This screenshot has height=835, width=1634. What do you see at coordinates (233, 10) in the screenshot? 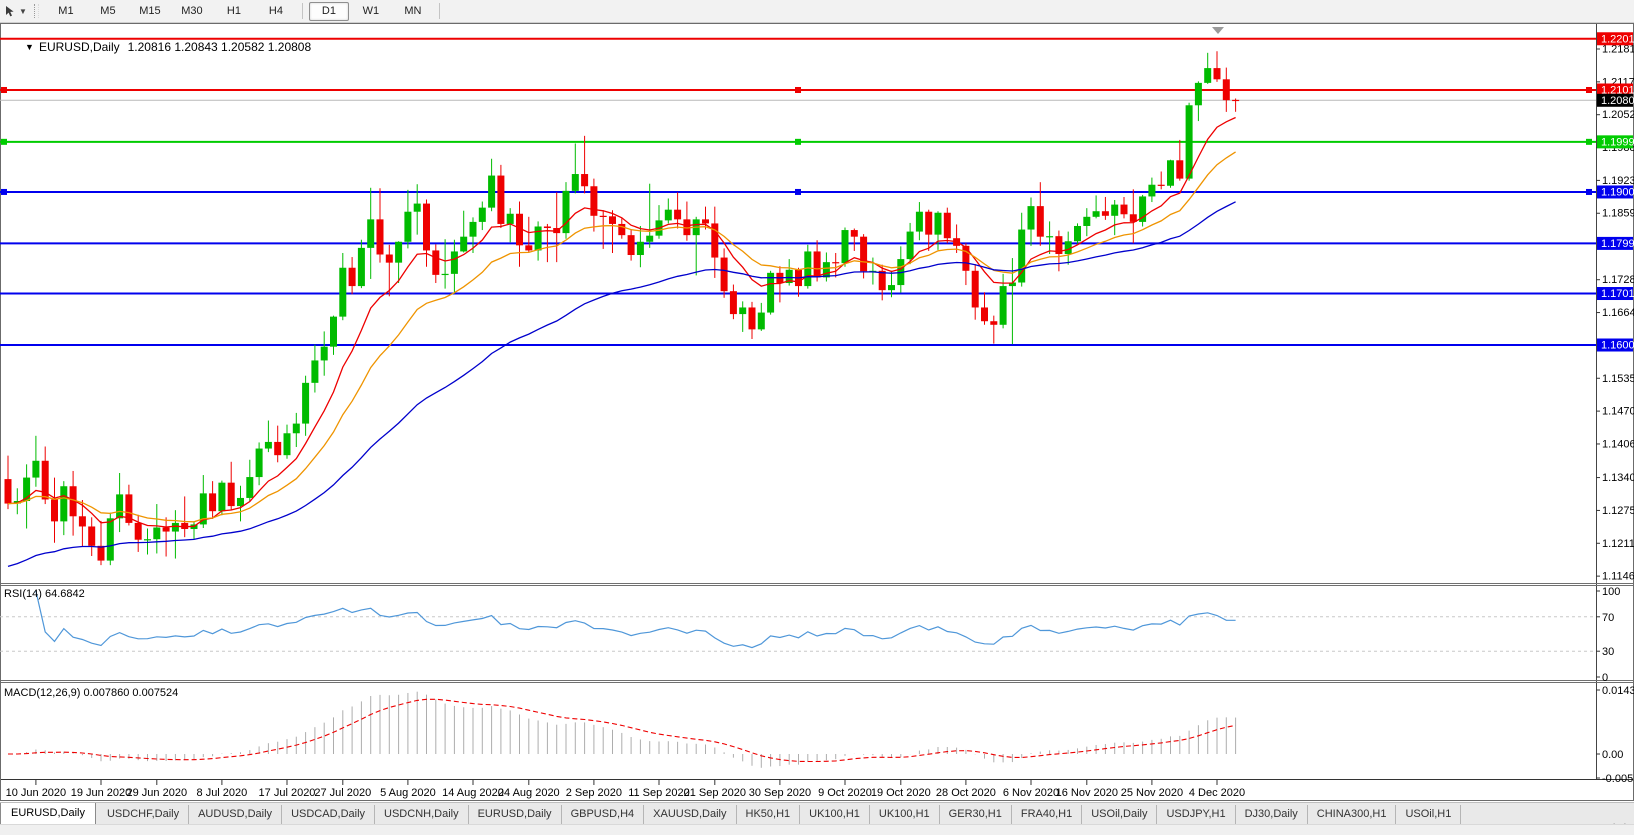
I see `timeframe-button-h1: H1` at bounding box center [233, 10].